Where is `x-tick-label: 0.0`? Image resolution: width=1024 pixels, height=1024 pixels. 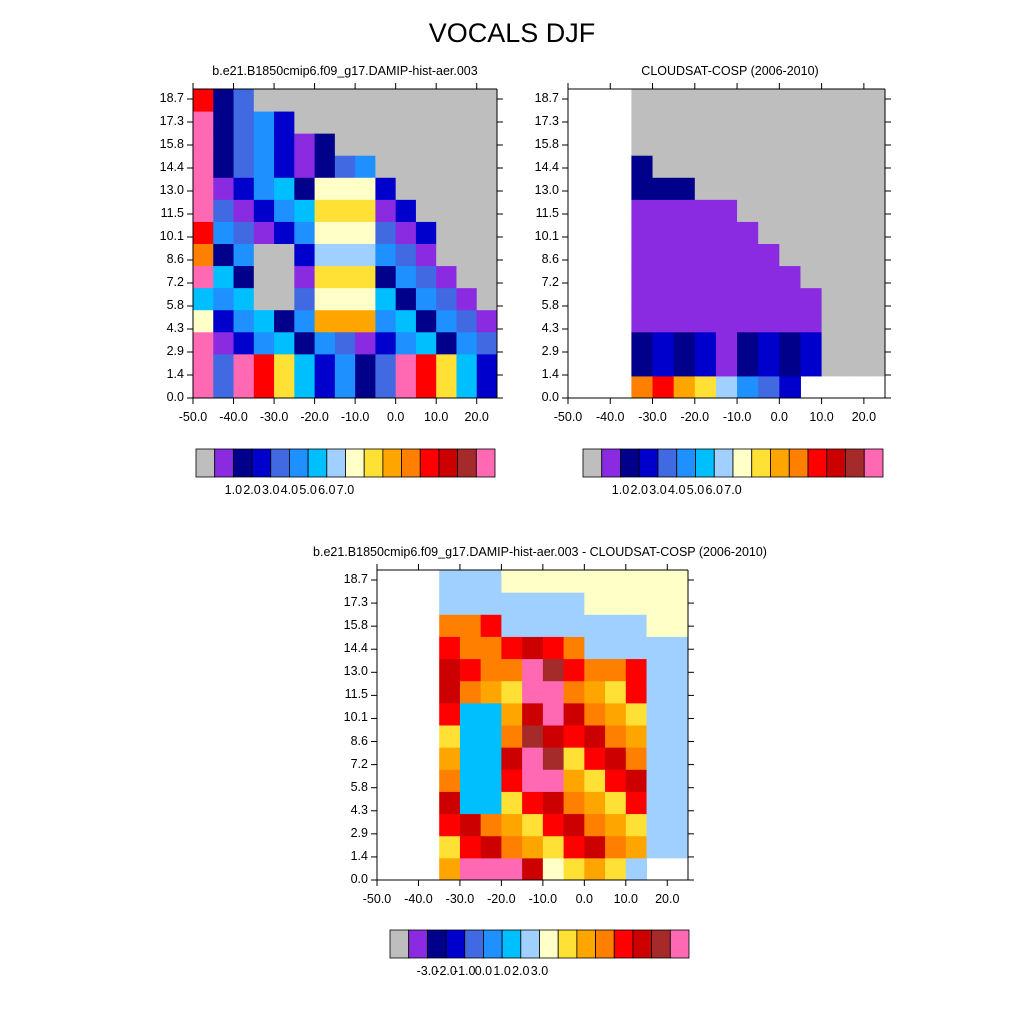
x-tick-label: 0.0 is located at coordinates (395, 417).